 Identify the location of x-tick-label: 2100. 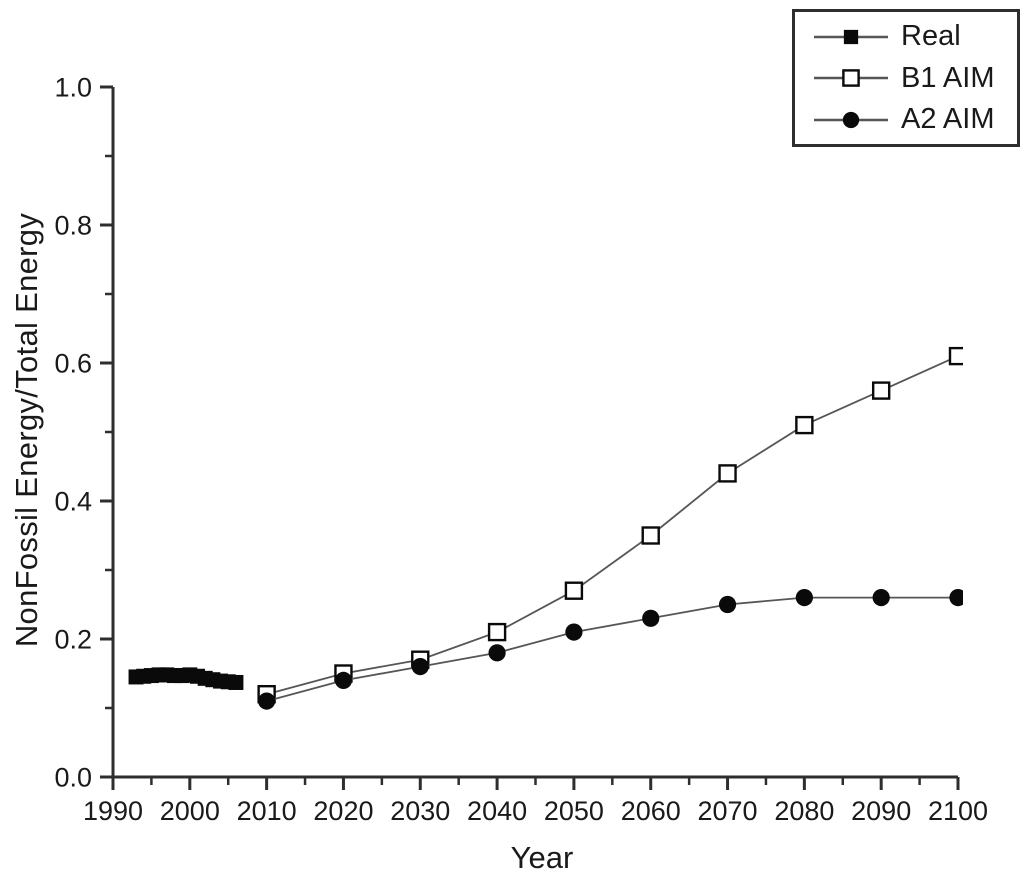
(958, 811).